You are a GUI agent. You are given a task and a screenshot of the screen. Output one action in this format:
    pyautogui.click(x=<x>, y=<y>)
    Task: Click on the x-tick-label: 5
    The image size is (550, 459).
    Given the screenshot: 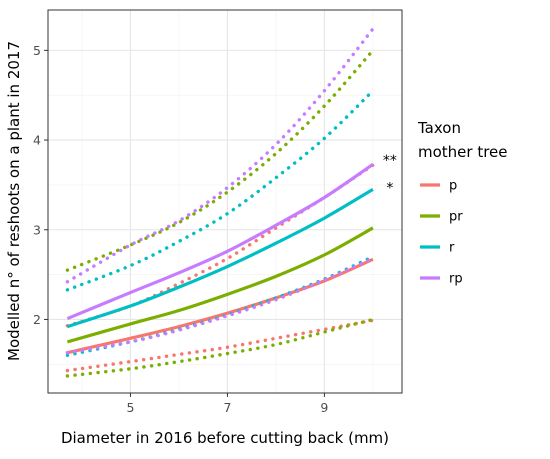 What is the action you would take?
    pyautogui.click(x=130, y=407)
    